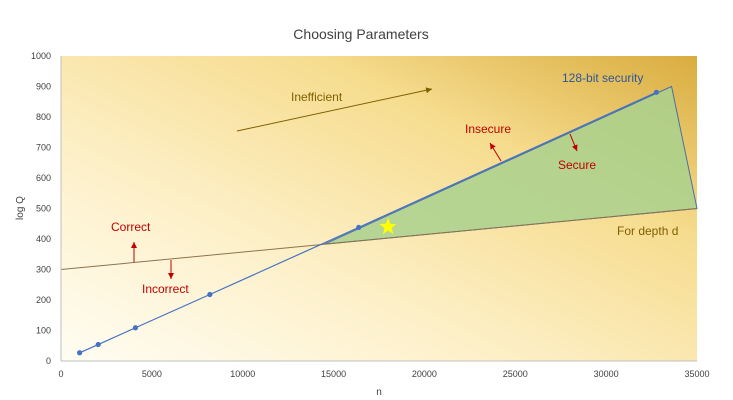 The image size is (733, 400). I want to click on y-tick-label: 700, so click(43, 148).